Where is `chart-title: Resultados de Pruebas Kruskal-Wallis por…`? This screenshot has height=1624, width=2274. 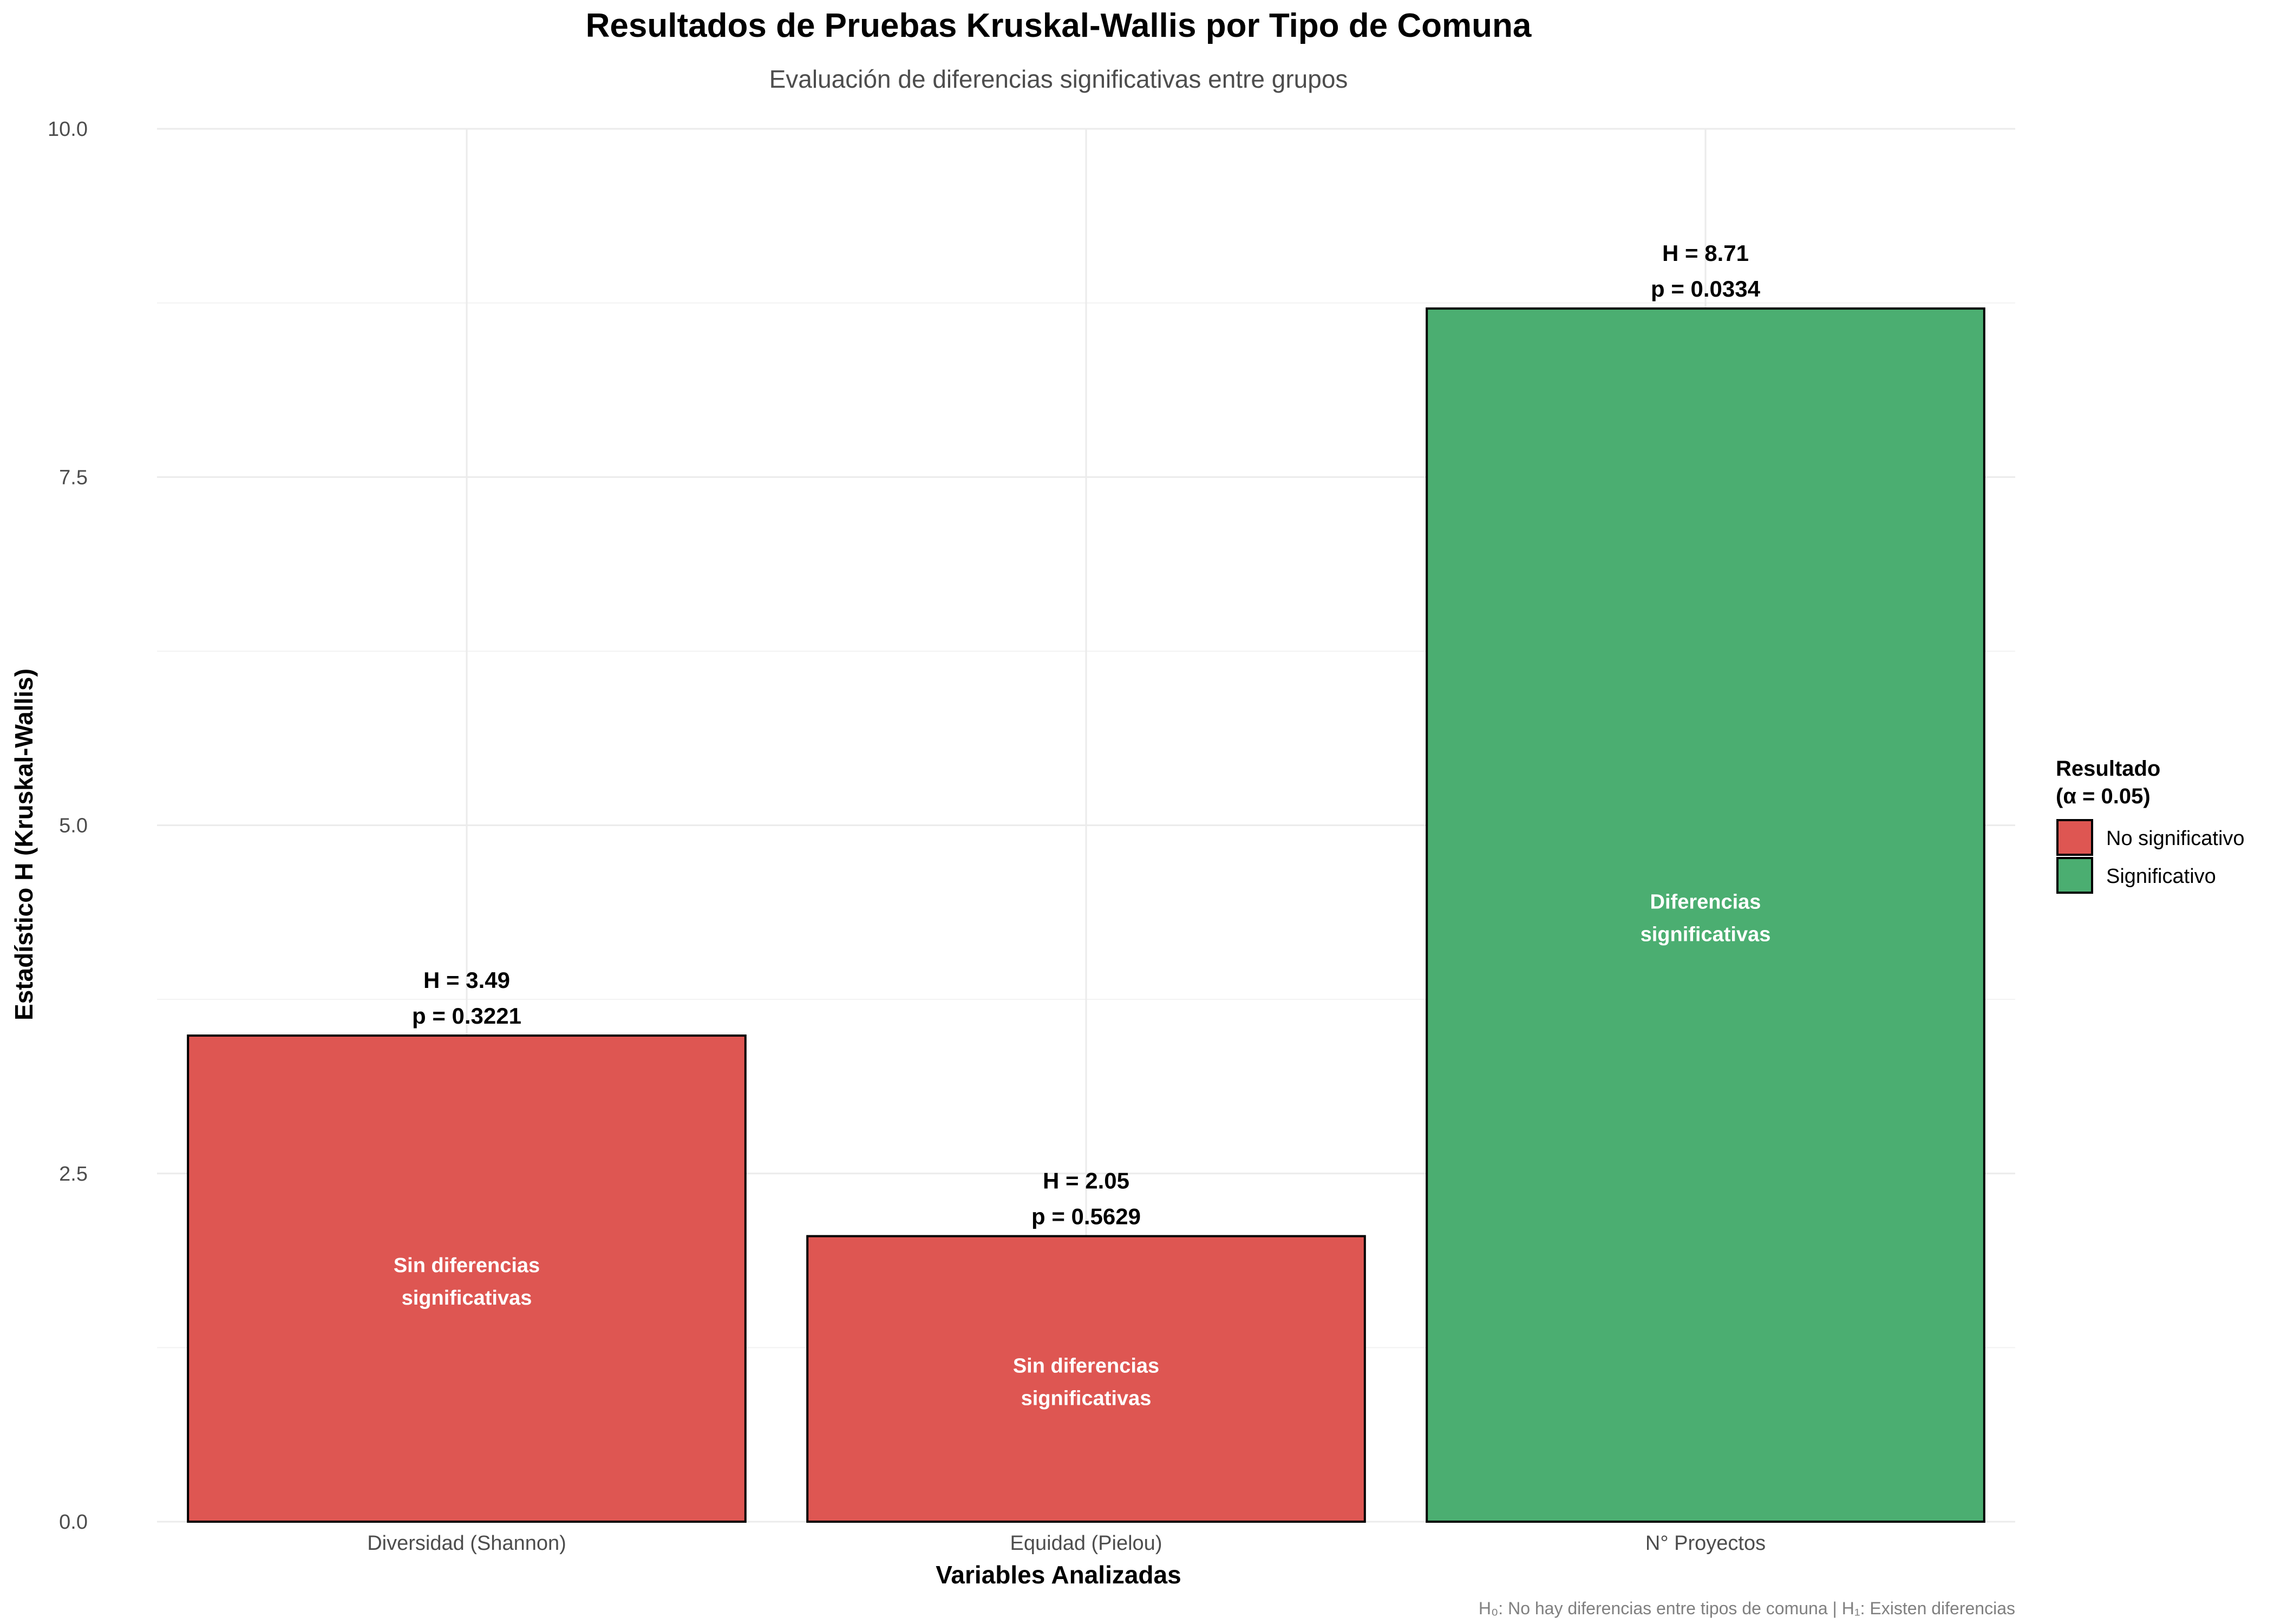 chart-title: Resultados de Pruebas Kruskal-Wallis por… is located at coordinates (1059, 25).